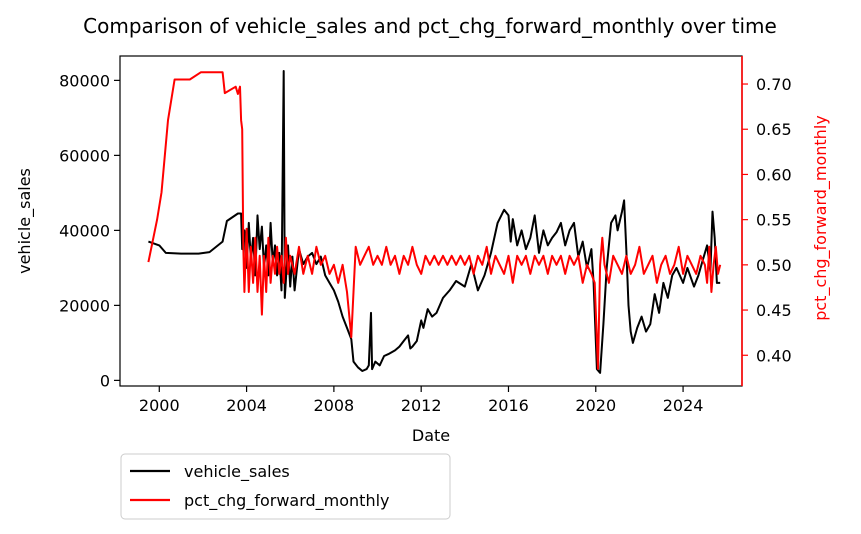  Describe the element at coordinates (774, 265) in the screenshot. I see `y-right-tick-label: 0.50` at that location.